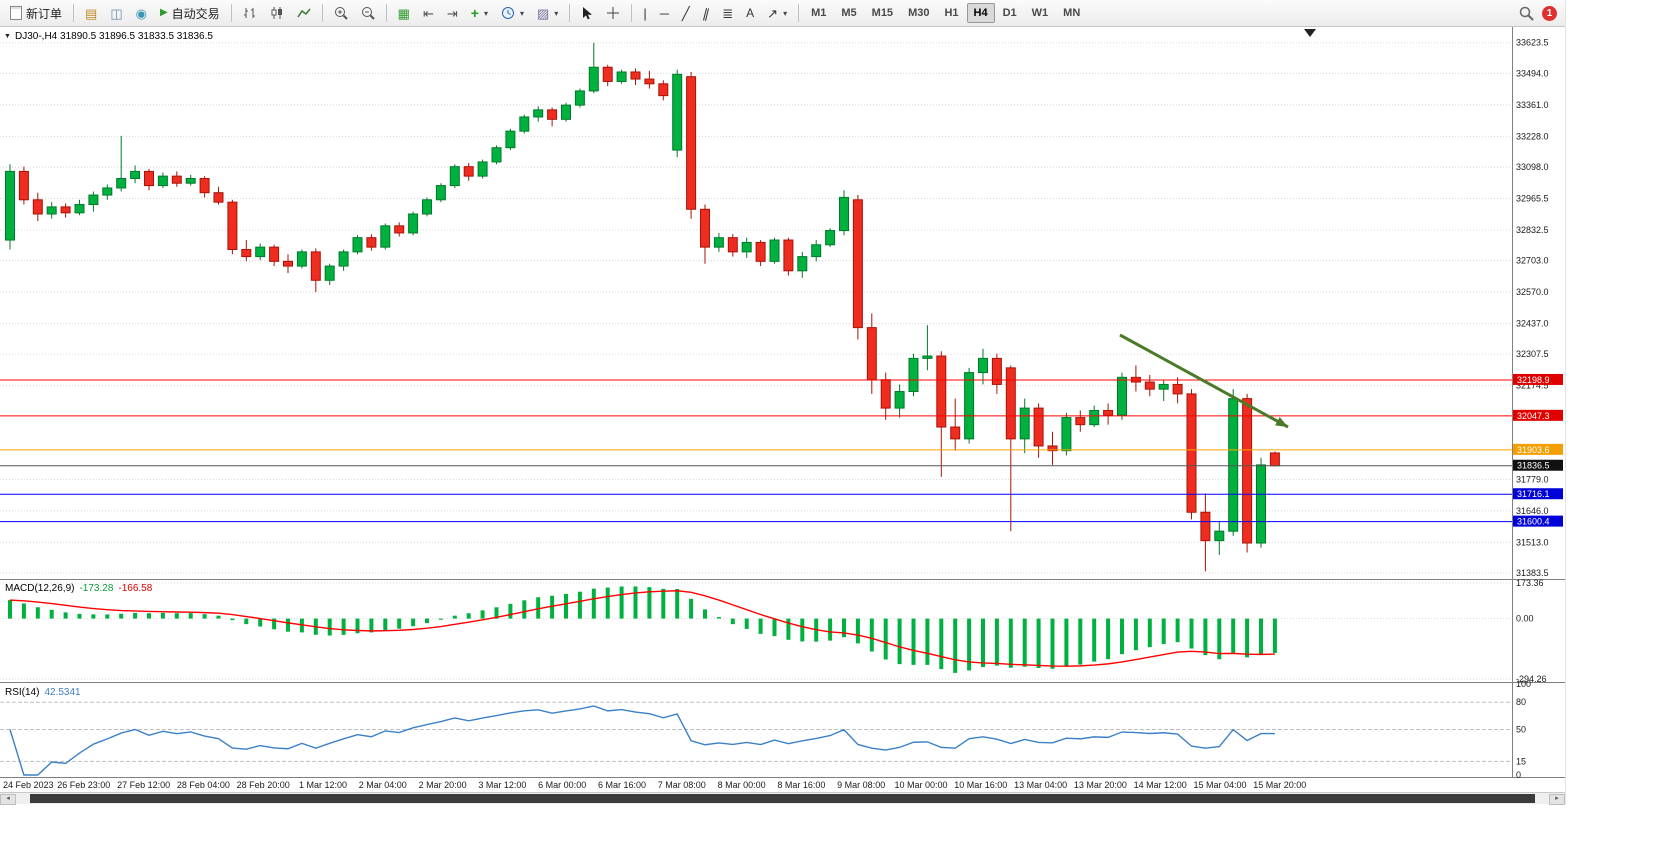 The width and height of the screenshot is (1665, 843). What do you see at coordinates (682, 785) in the screenshot?
I see `svg-text: 7 Mar 08:00` at bounding box center [682, 785].